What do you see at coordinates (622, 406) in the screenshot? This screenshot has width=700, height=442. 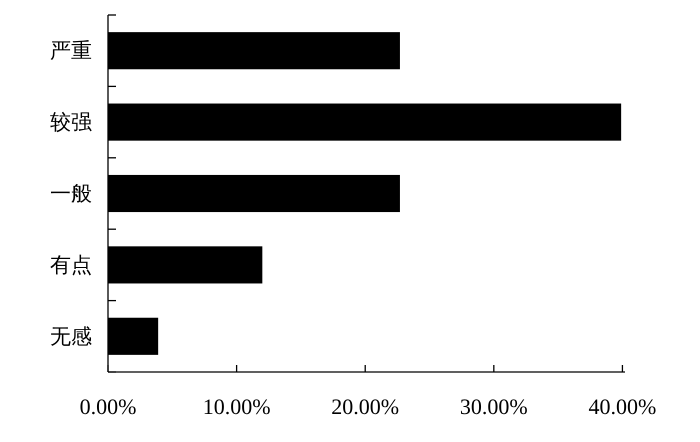 I see `x-tick-label: 40.00%` at bounding box center [622, 406].